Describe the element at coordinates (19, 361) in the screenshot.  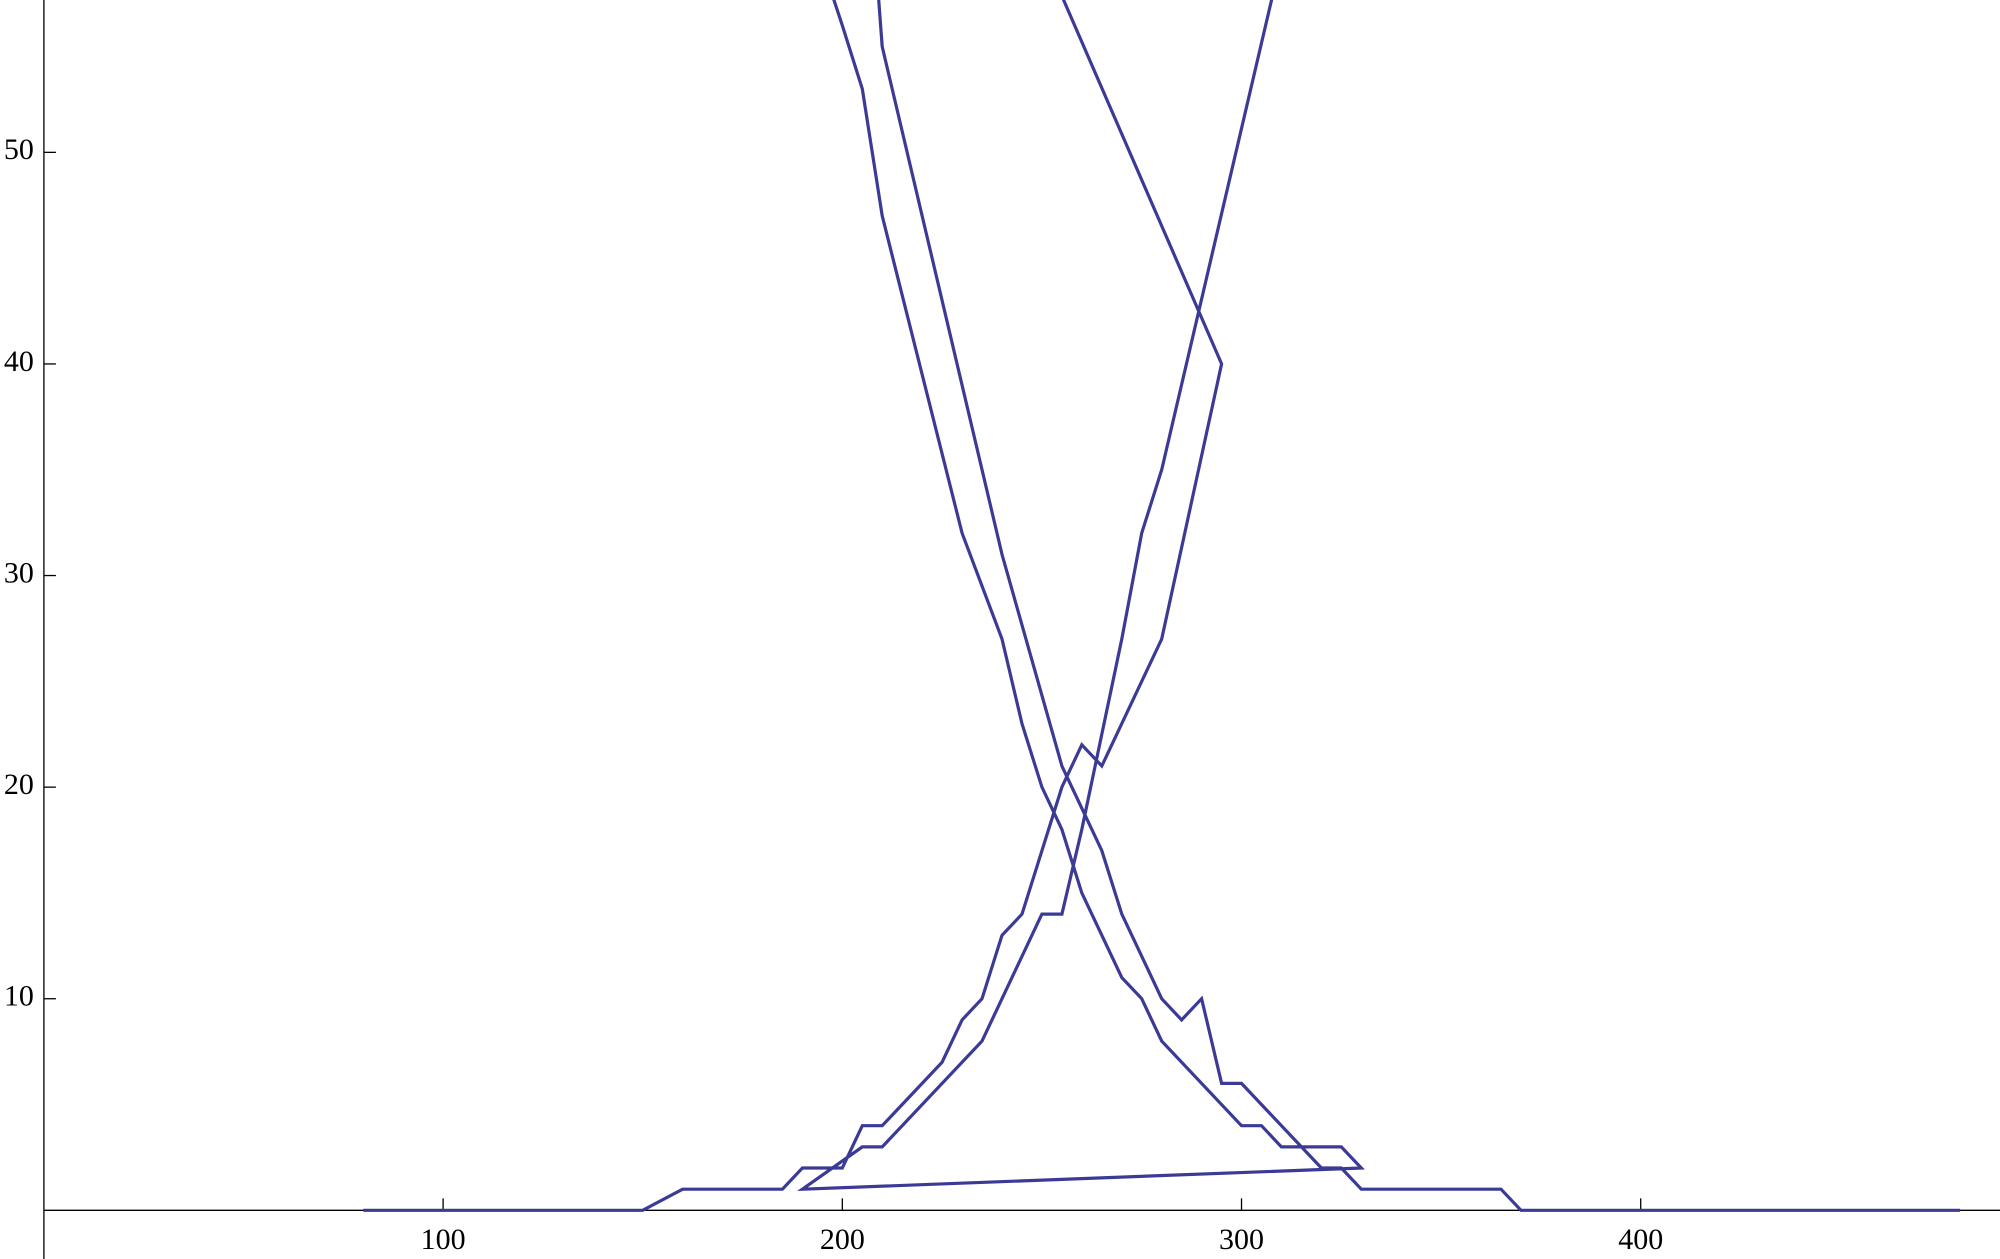
I see `y-tick-label: 40` at that location.